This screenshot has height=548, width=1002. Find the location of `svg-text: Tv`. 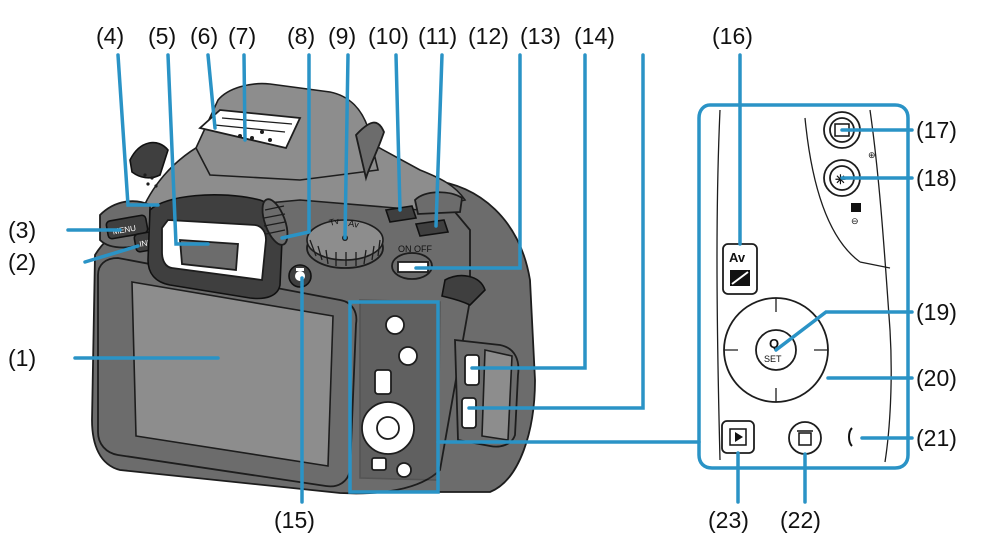

svg-text: Tv is located at coordinates (334, 222).